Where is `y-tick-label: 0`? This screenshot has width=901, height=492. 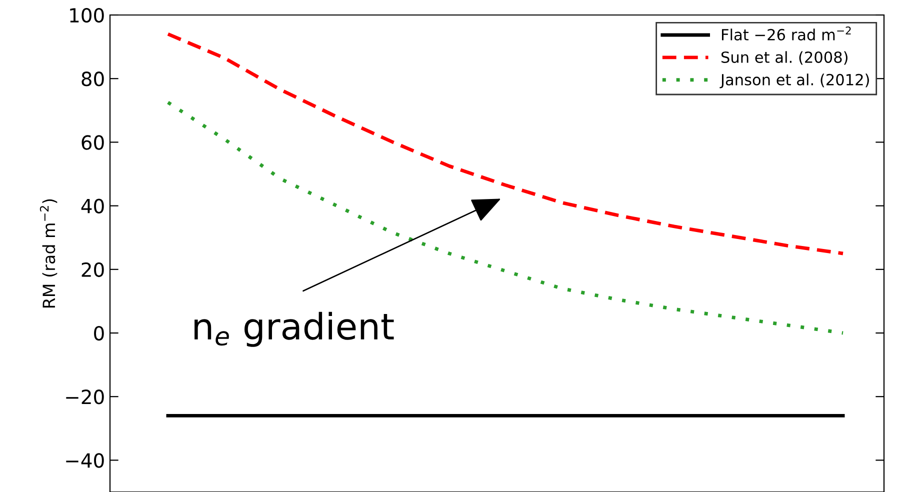 y-tick-label: 0 is located at coordinates (99, 333).